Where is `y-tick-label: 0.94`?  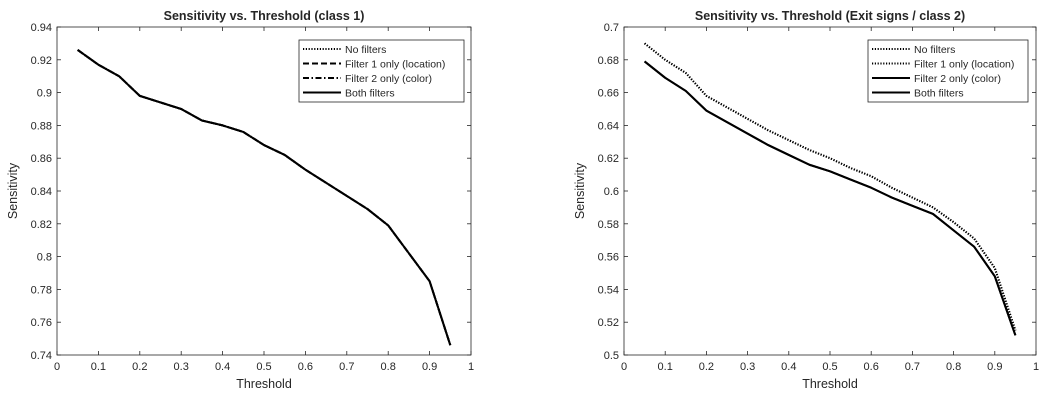 y-tick-label: 0.94 is located at coordinates (41, 28).